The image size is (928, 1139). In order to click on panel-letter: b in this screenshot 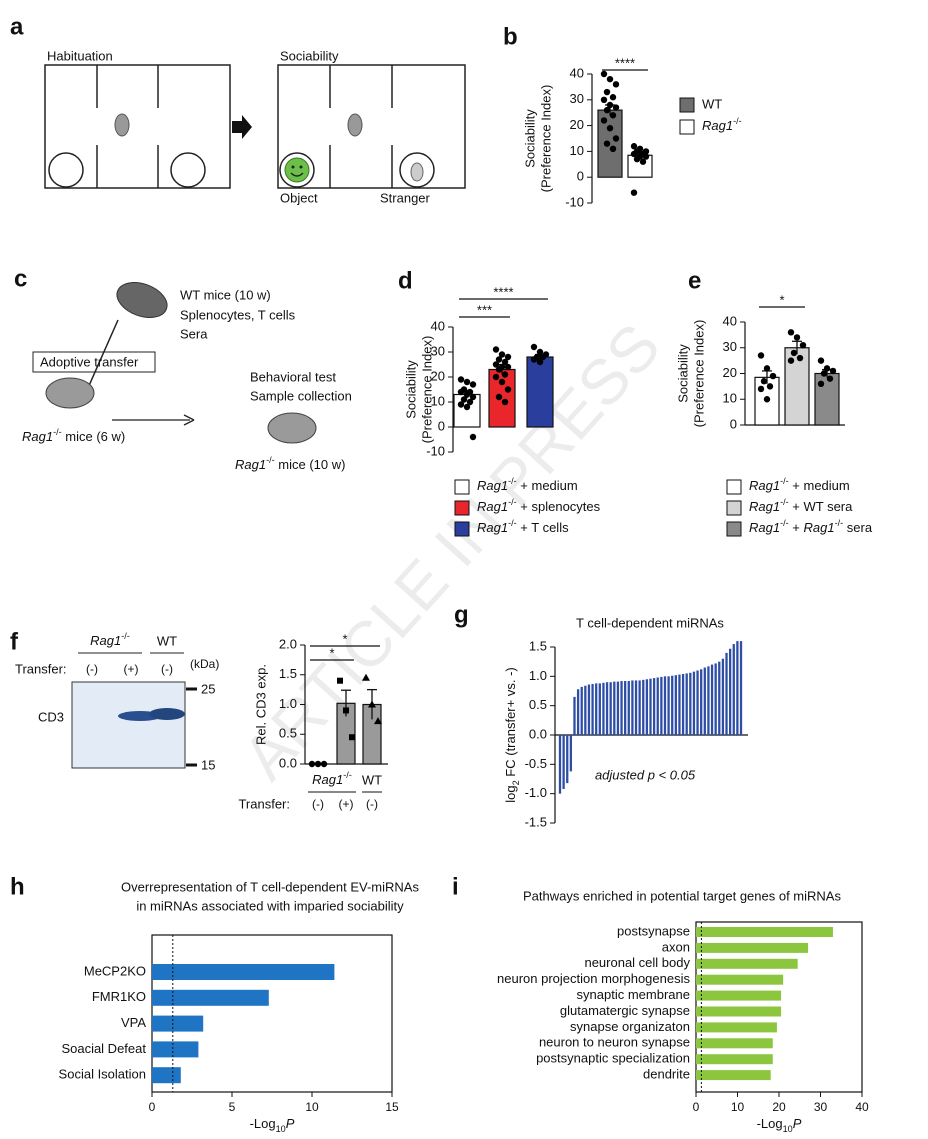, I will do `click(510, 36)`.